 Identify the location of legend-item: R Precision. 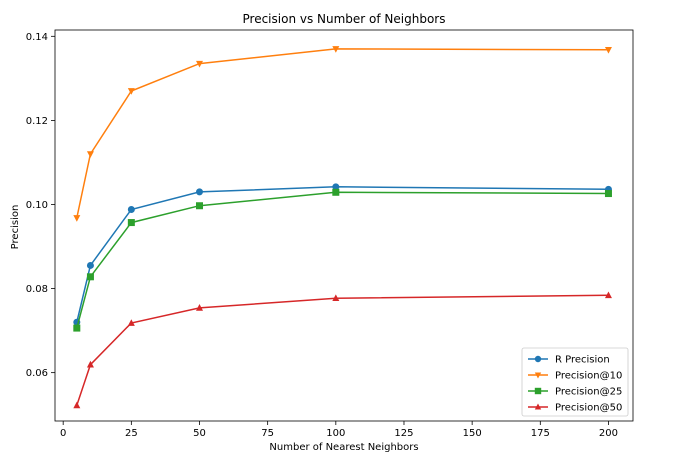
(569, 360).